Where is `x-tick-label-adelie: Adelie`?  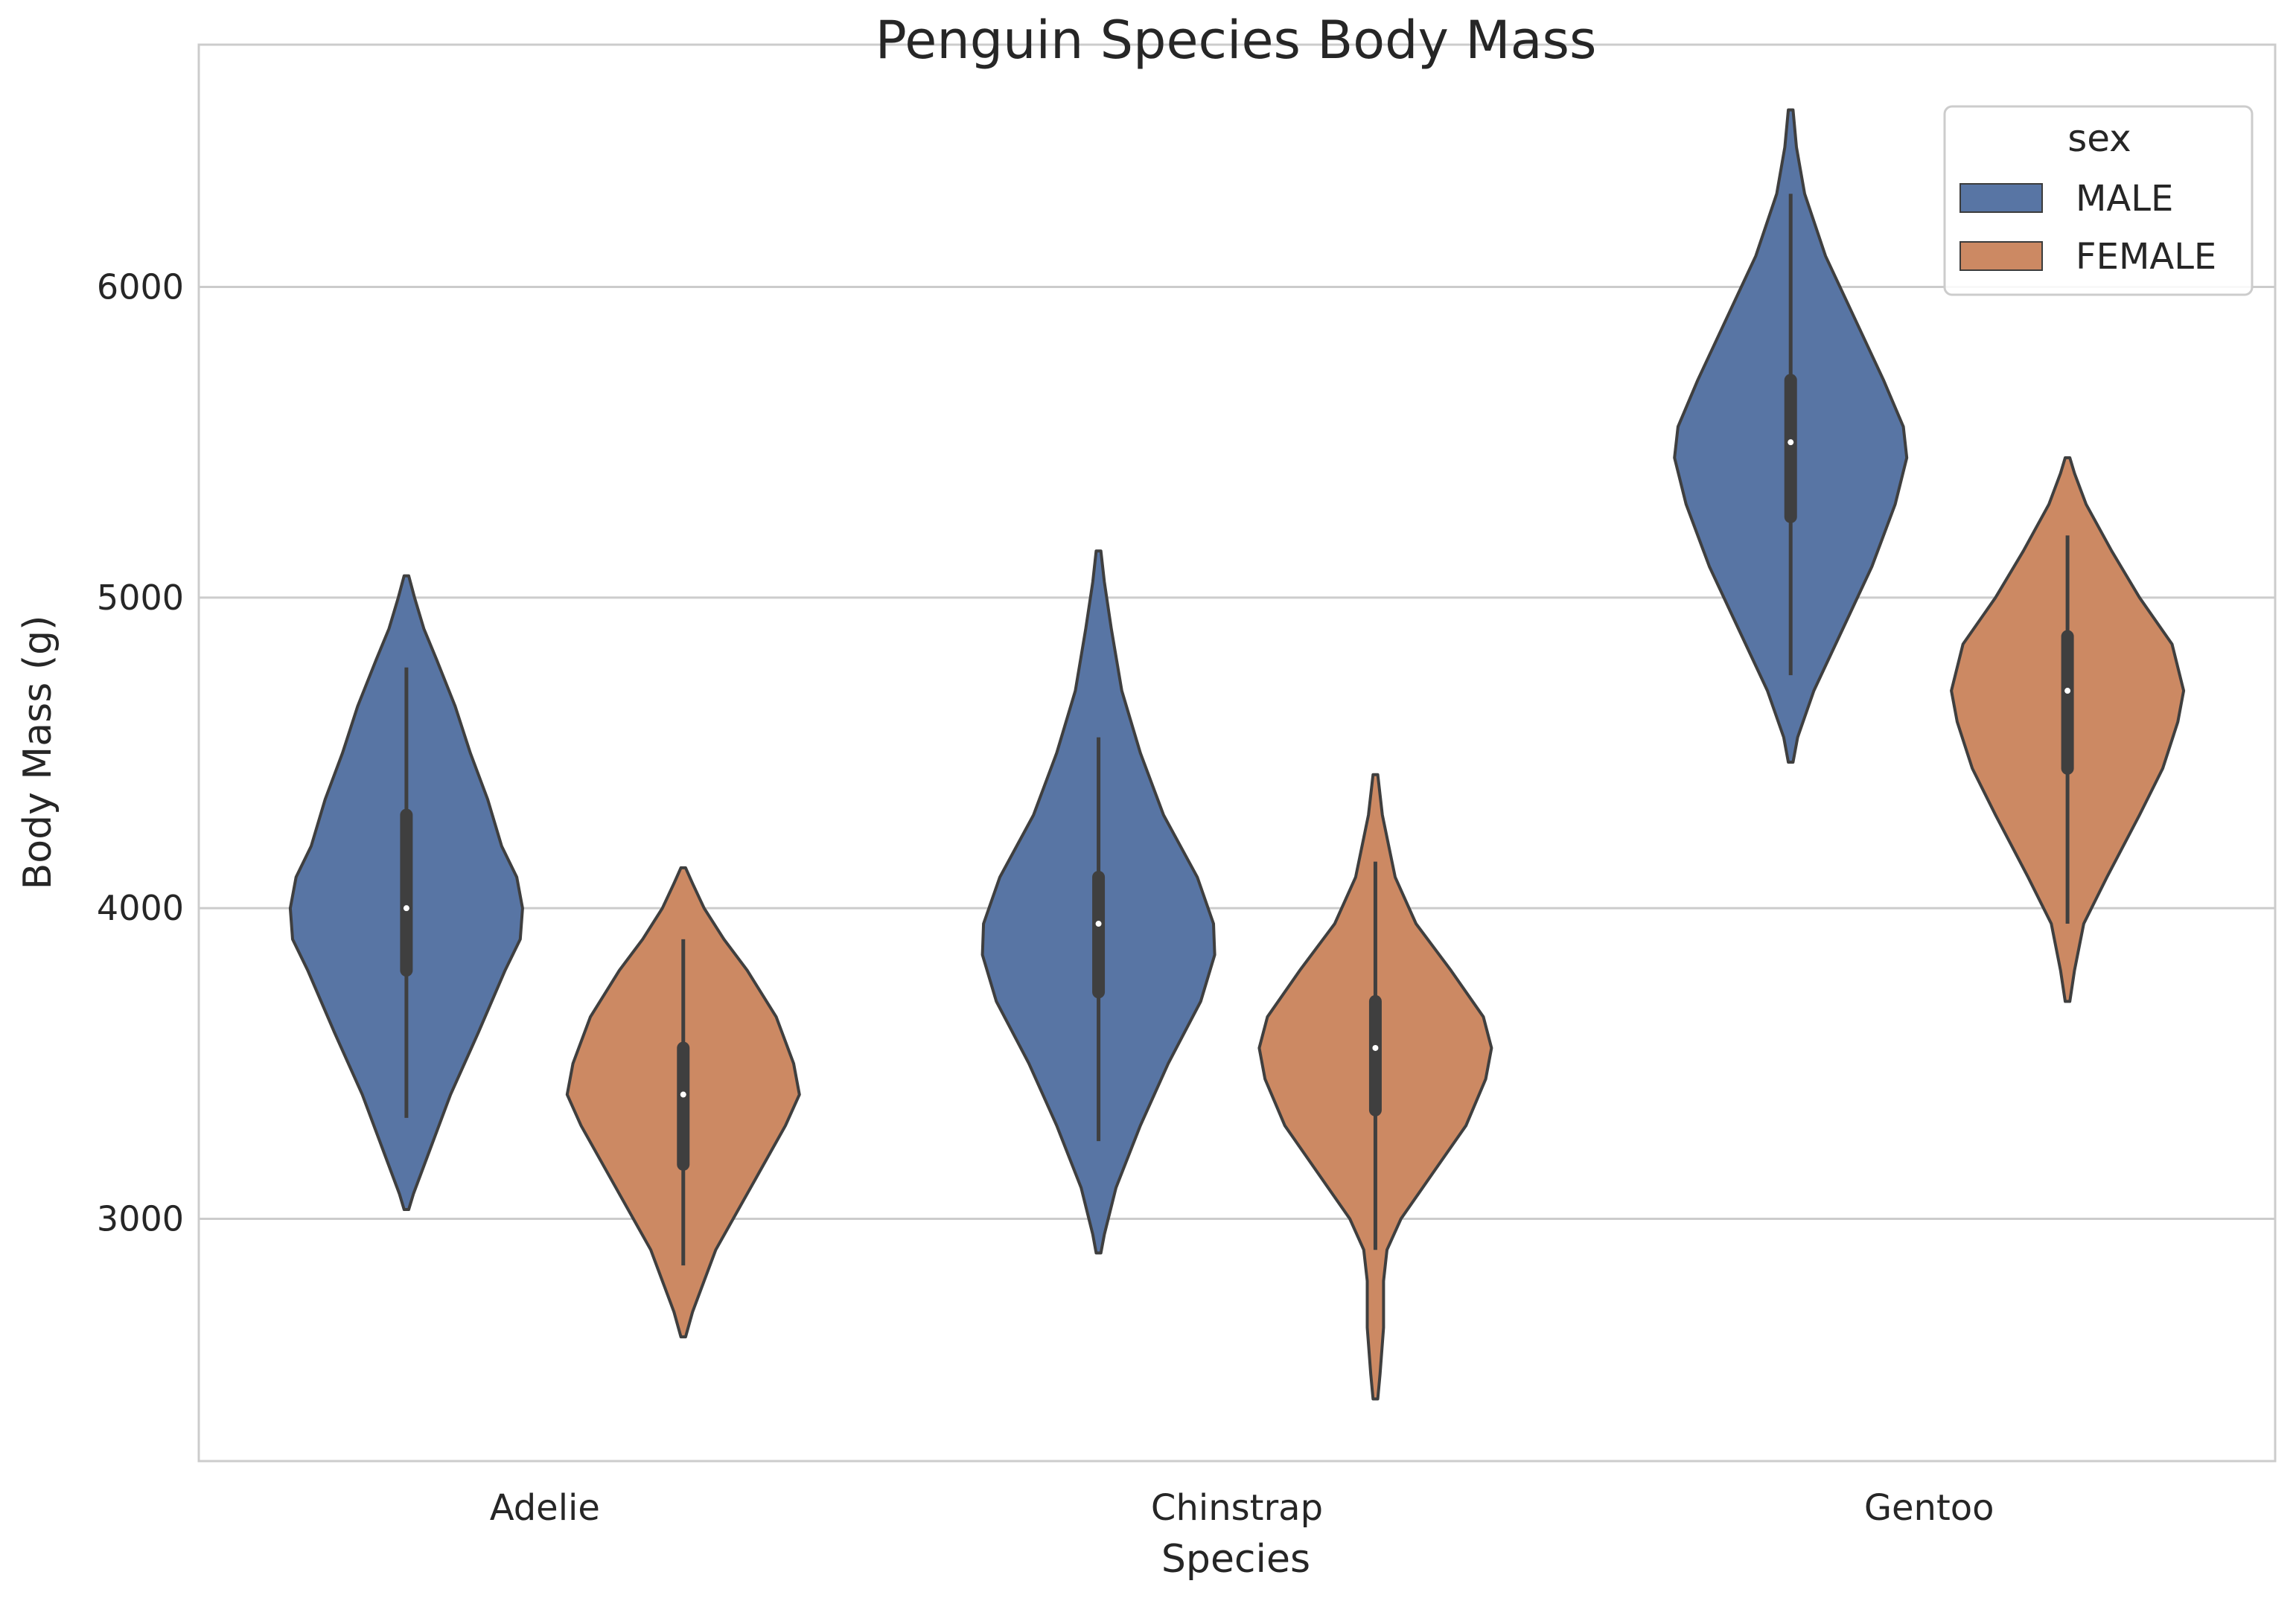
x-tick-label-adelie: Adelie is located at coordinates (545, 1508).